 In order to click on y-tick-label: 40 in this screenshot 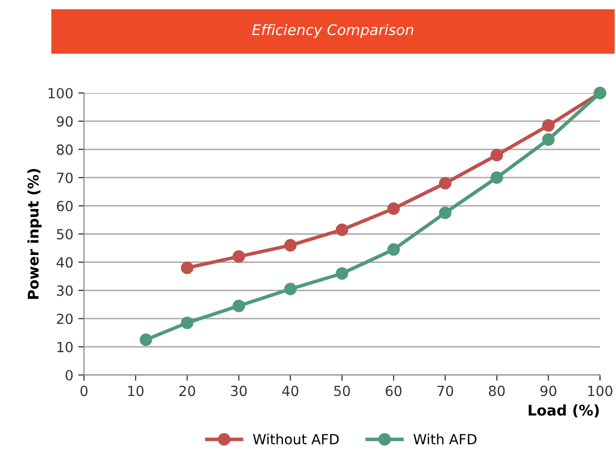, I will do `click(64, 262)`.